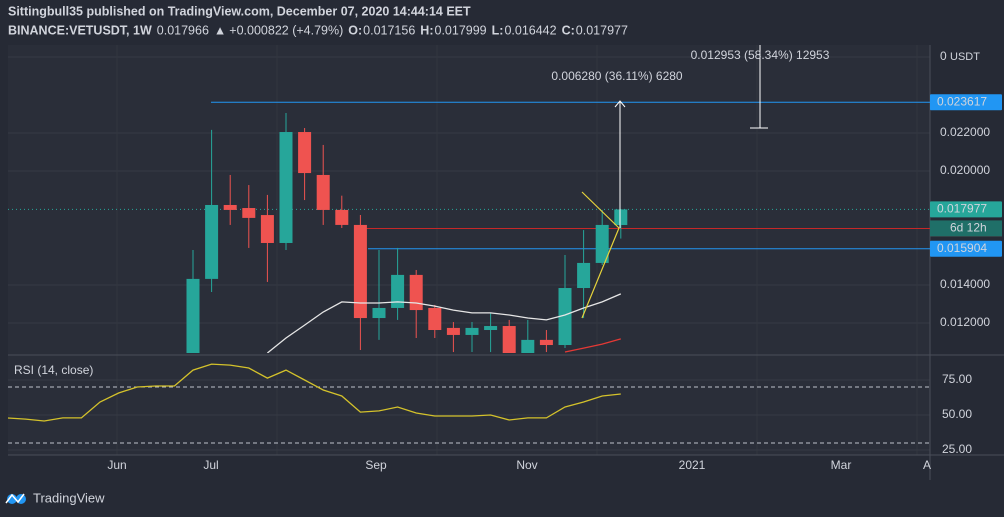 The width and height of the screenshot is (1004, 517). I want to click on y-tick-label: 0.012000, so click(965, 322).